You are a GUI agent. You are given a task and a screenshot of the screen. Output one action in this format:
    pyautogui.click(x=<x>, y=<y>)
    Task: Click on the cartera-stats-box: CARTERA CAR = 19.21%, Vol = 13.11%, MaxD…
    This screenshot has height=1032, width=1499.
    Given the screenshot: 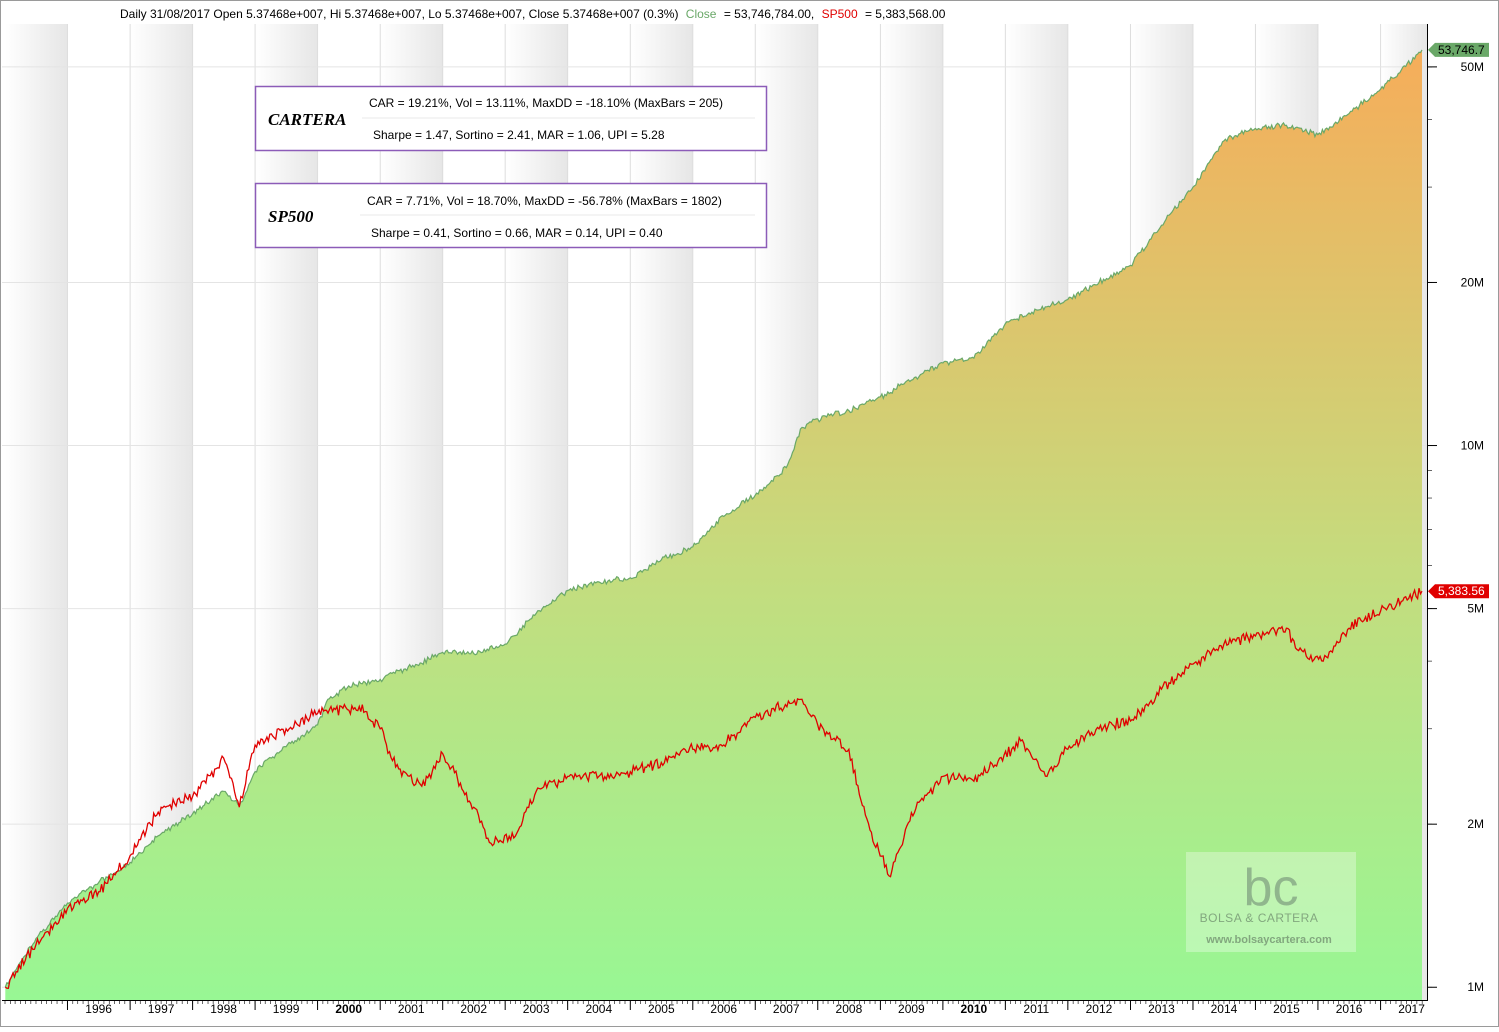 What is the action you would take?
    pyautogui.click(x=511, y=118)
    